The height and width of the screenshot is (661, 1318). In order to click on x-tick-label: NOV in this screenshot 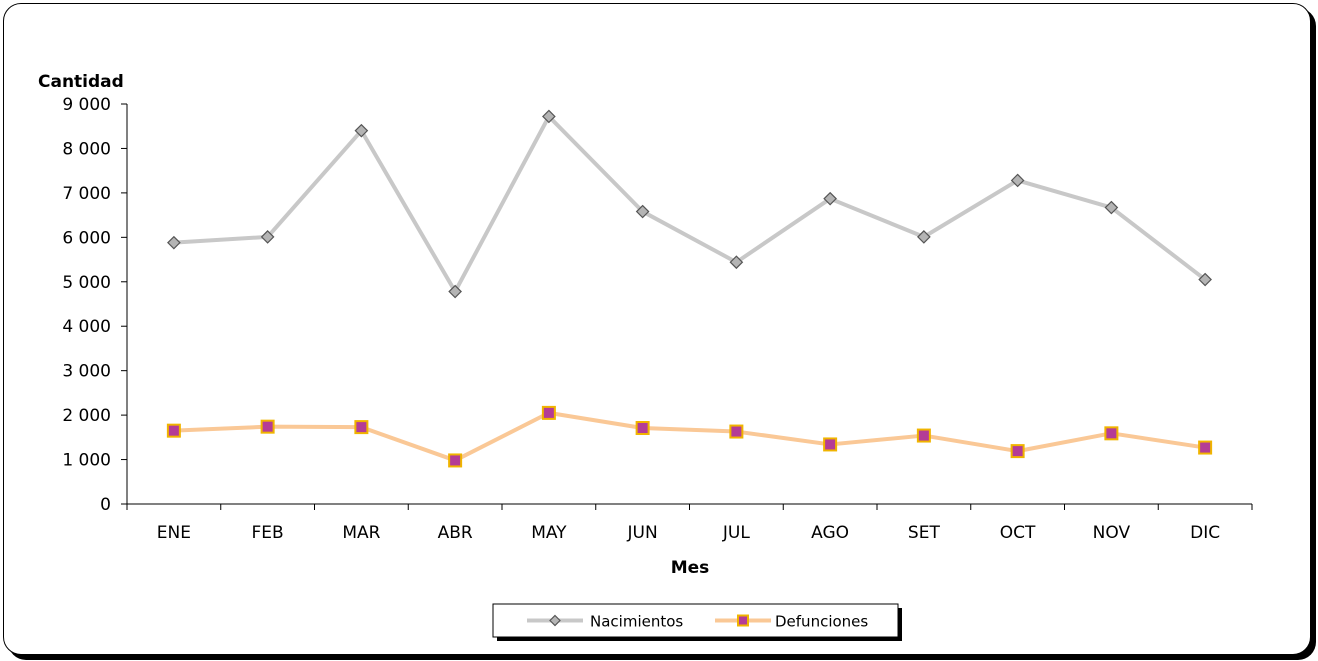, I will do `click(1112, 533)`.